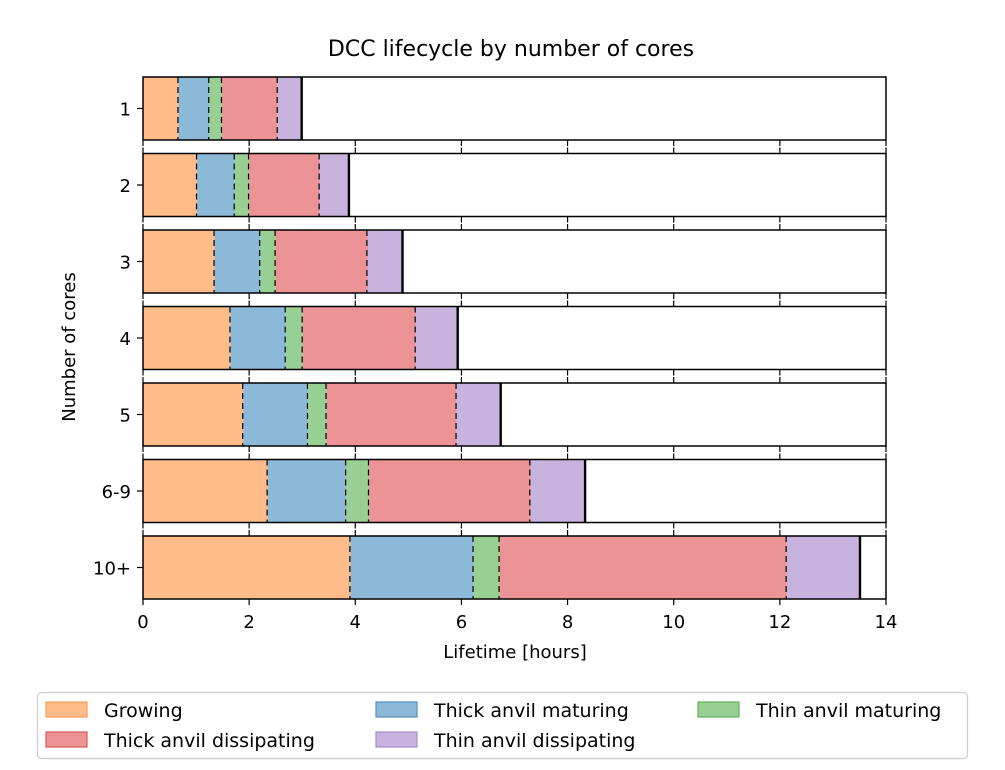 The image size is (1005, 770). What do you see at coordinates (179, 261) in the screenshot?
I see `bar-3-growing` at bounding box center [179, 261].